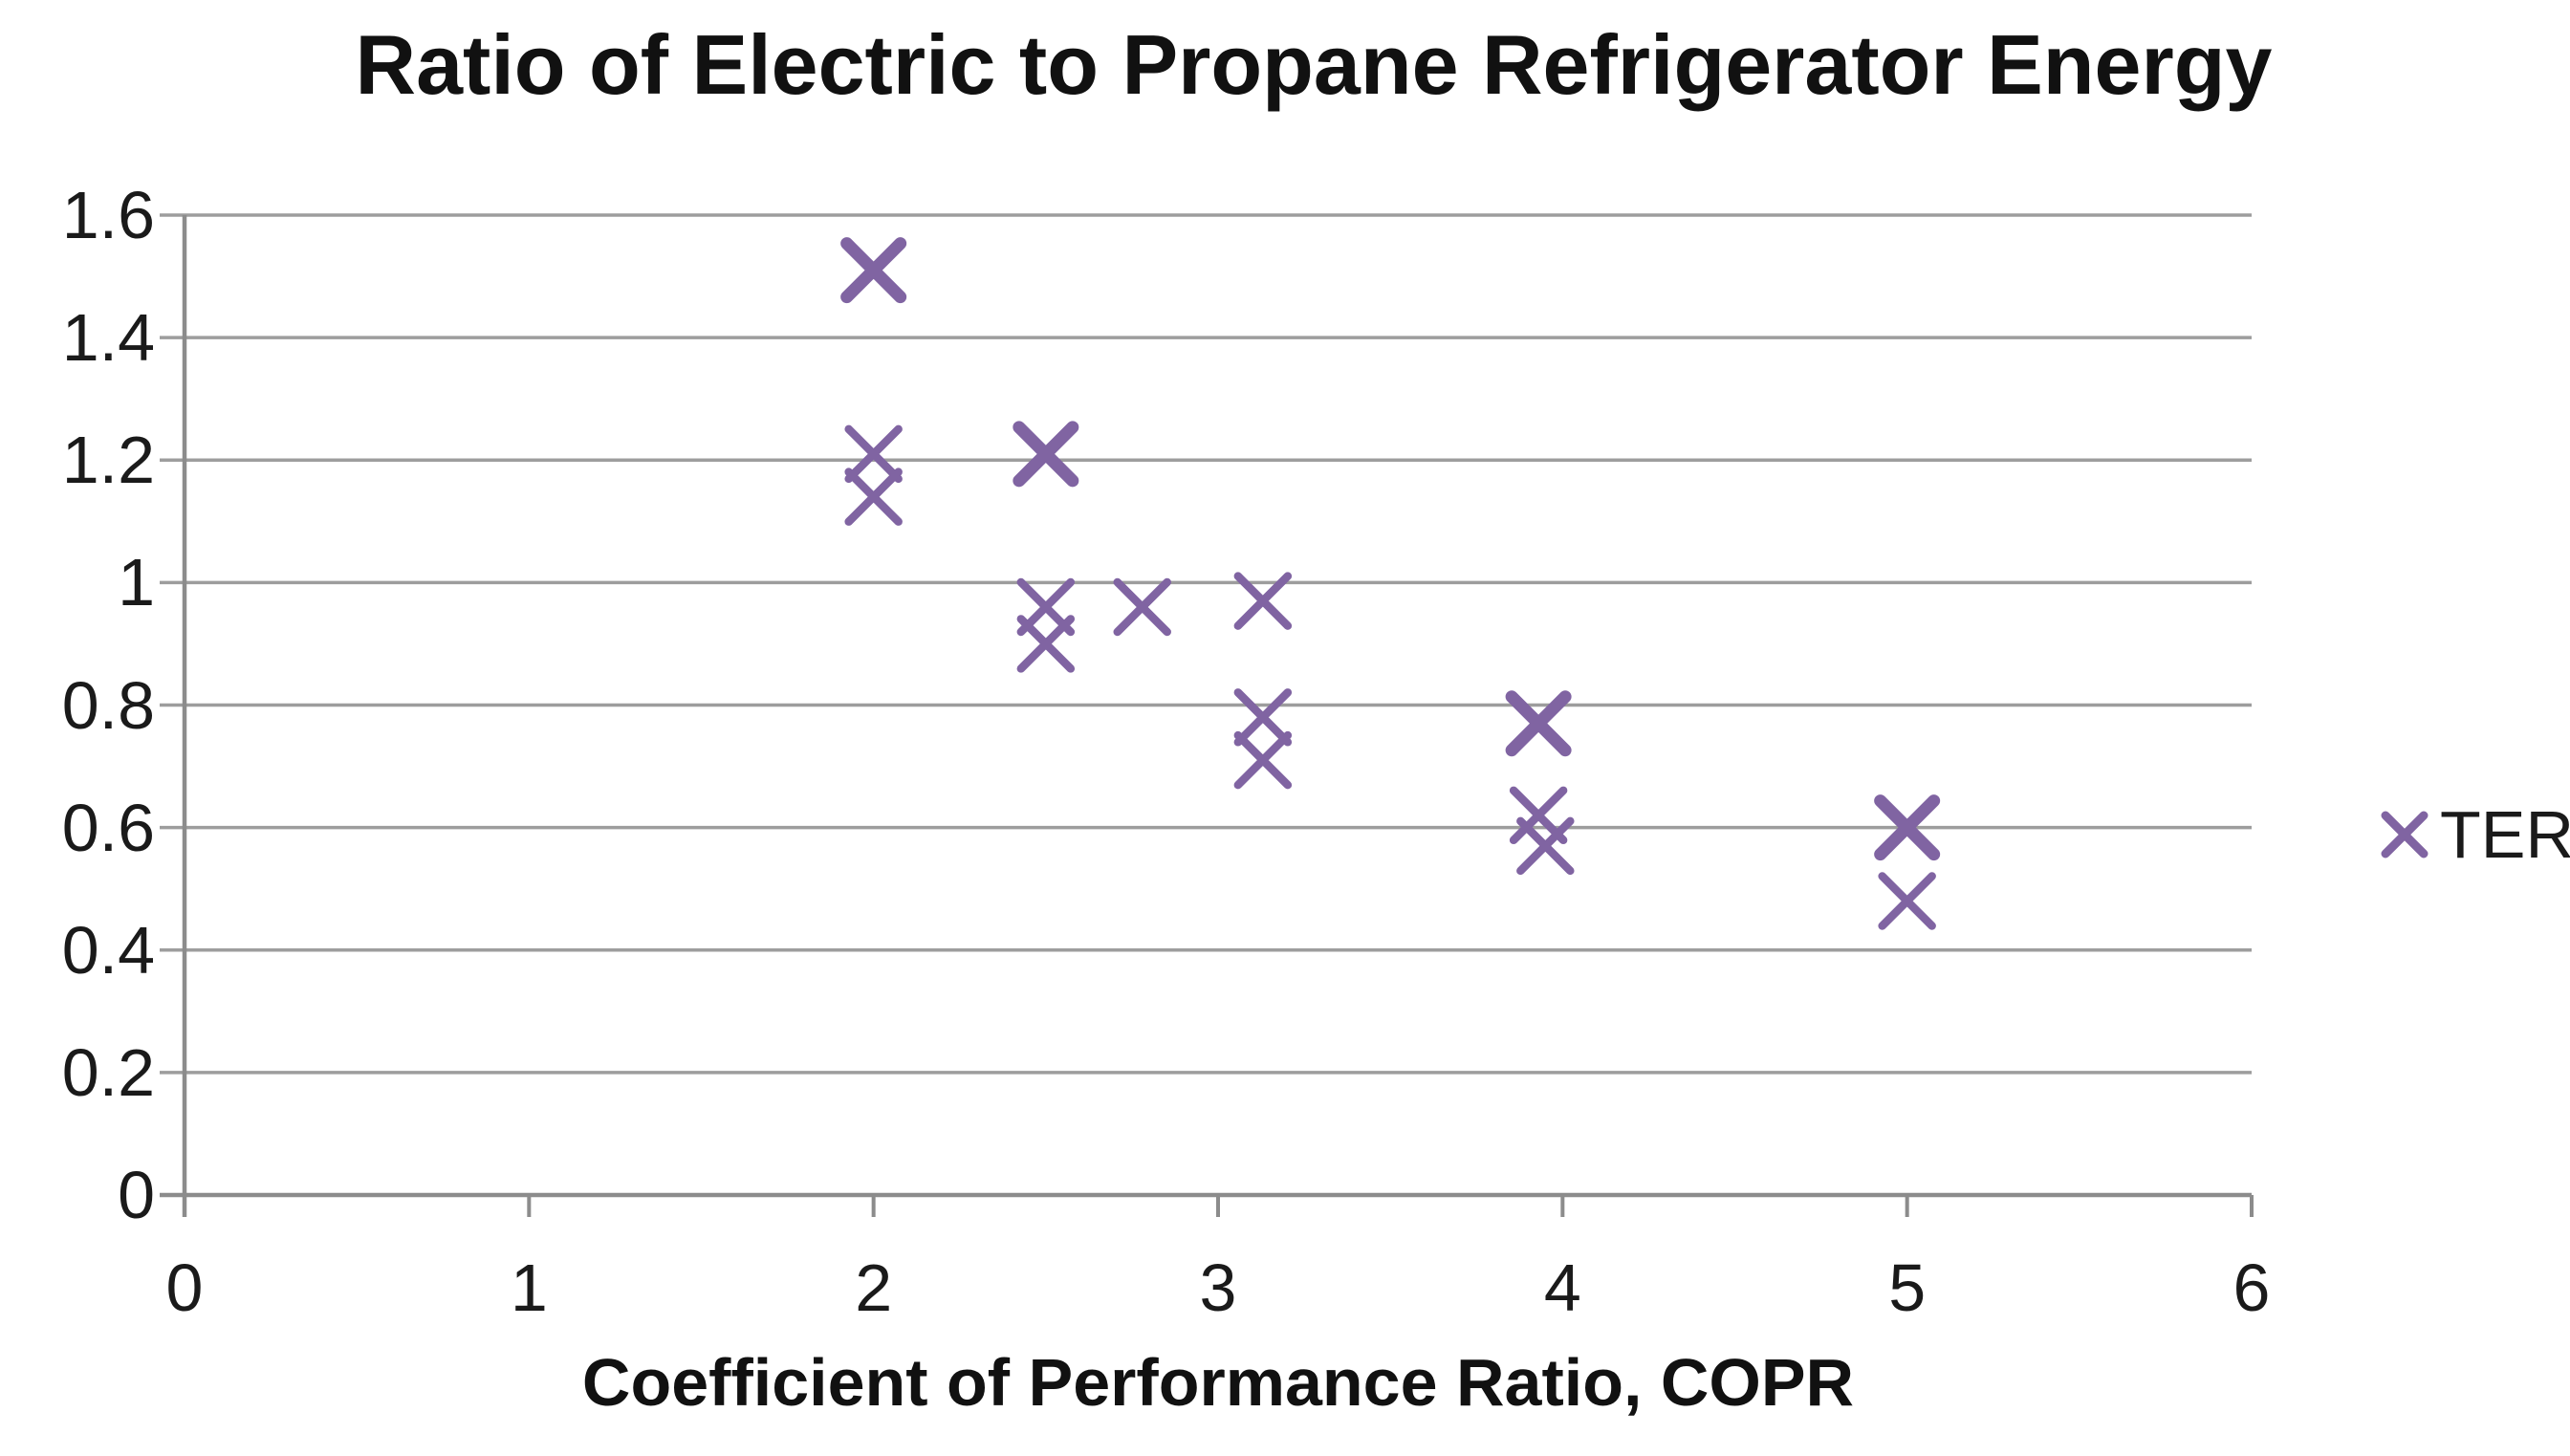 The width and height of the screenshot is (2570, 1456). Describe the element at coordinates (108, 827) in the screenshot. I see `y-tick-label: 0.6` at that location.